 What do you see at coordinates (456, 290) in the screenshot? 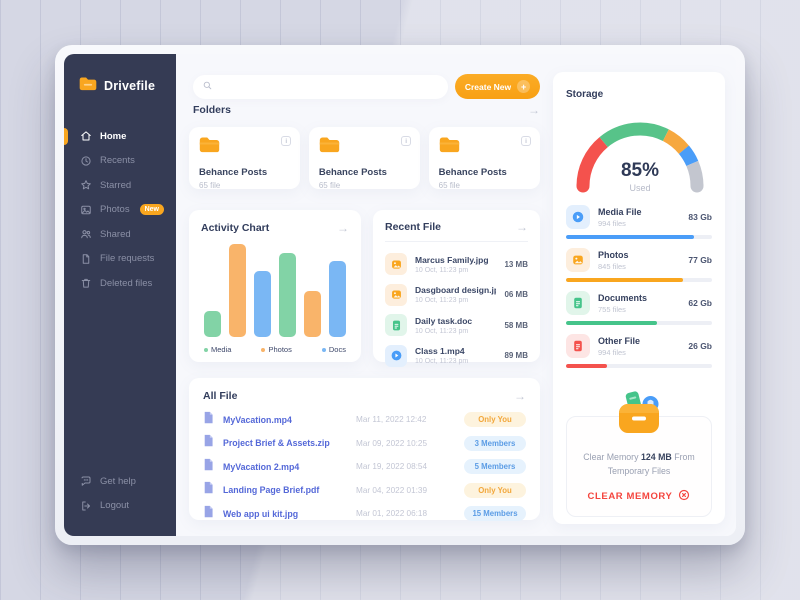
I see `recent-file-name: Dasgboard design.jpg` at bounding box center [456, 290].